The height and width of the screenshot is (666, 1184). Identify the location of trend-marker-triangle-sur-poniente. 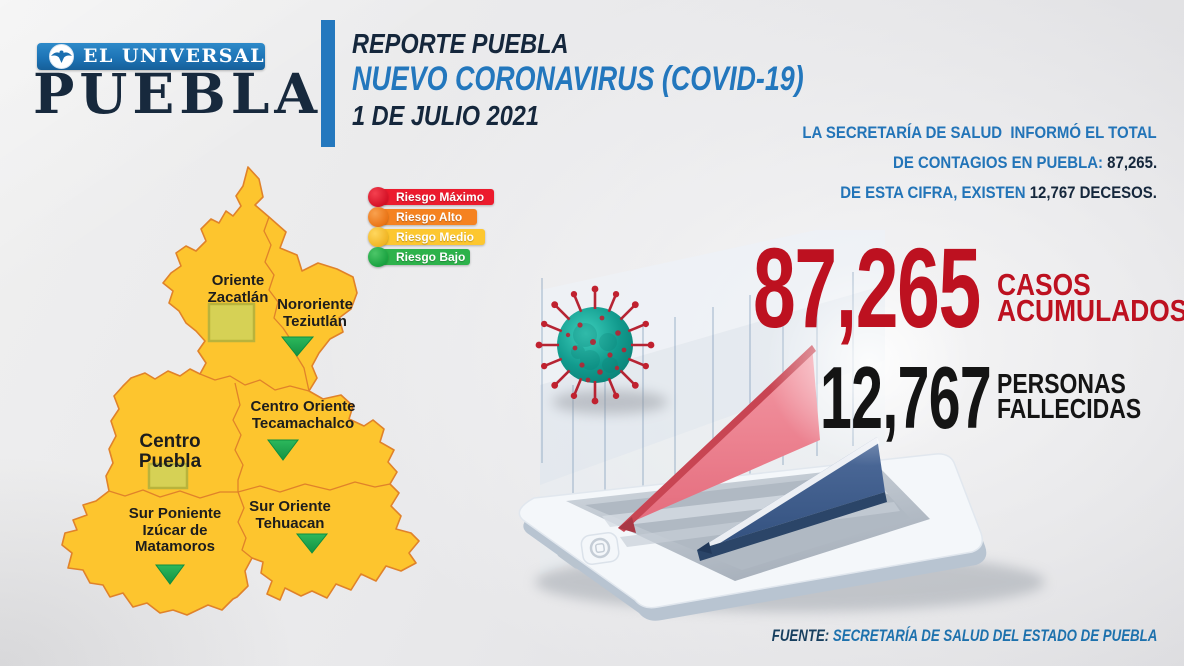
(170, 574).